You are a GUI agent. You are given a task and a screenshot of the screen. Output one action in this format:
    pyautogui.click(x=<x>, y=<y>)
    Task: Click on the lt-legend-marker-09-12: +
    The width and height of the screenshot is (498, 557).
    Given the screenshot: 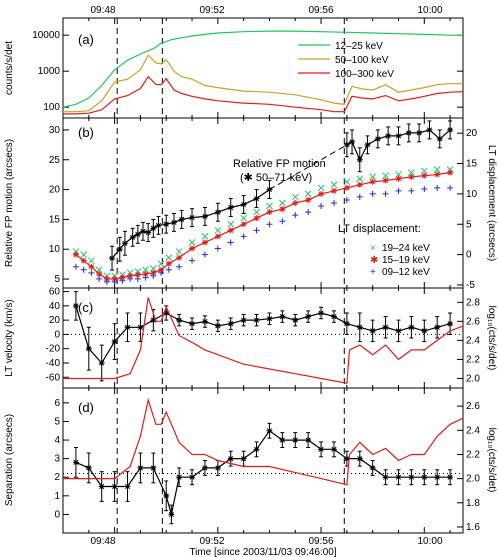 What is the action you would take?
    pyautogui.click(x=373, y=272)
    